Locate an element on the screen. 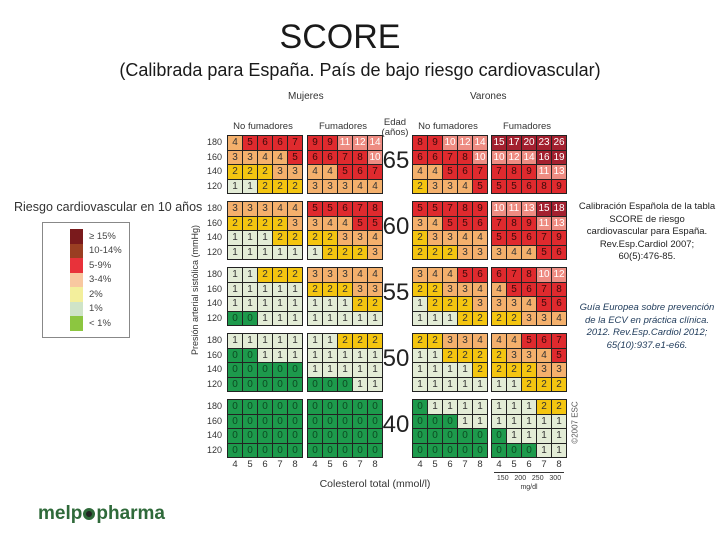 Image resolution: width=720 pixels, height=540 pixels. copyright: ©2007 ESC is located at coordinates (575, 422).